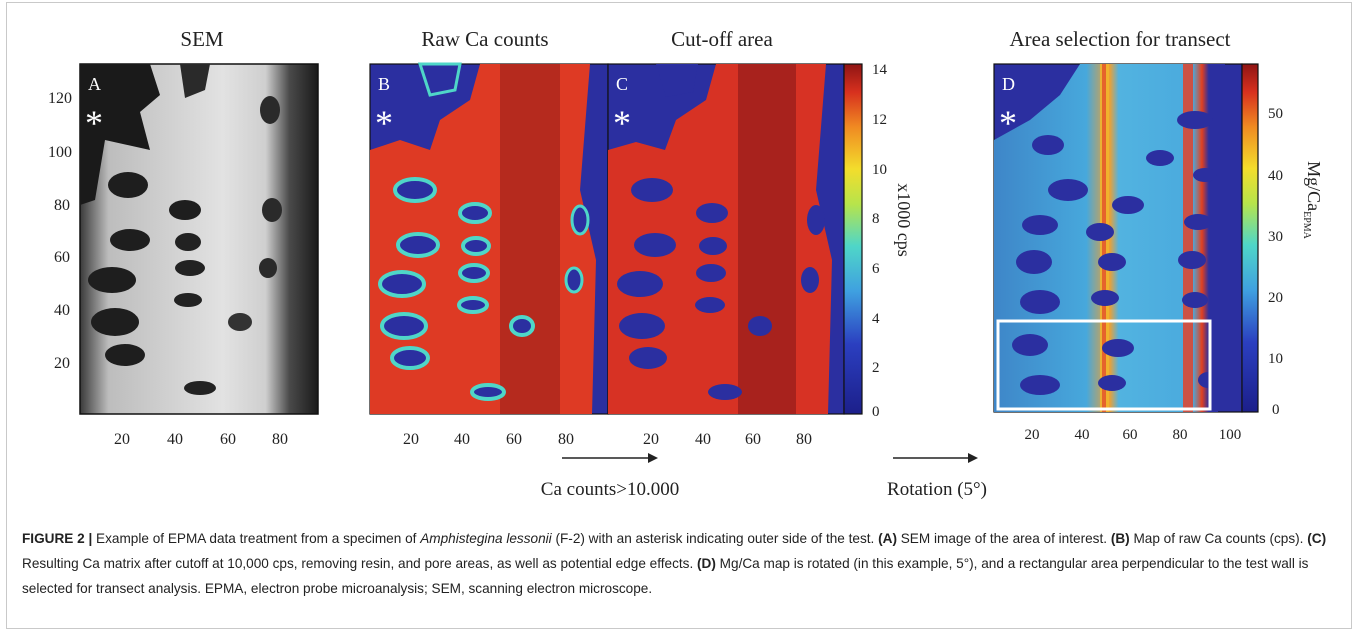 The height and width of the screenshot is (635, 1358). I want to click on y-tick-120: 120, so click(60, 98).